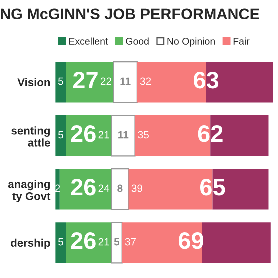 This screenshot has height=278, width=278. What do you see at coordinates (89, 41) in the screenshot?
I see `legend-label: Excellent` at bounding box center [89, 41].